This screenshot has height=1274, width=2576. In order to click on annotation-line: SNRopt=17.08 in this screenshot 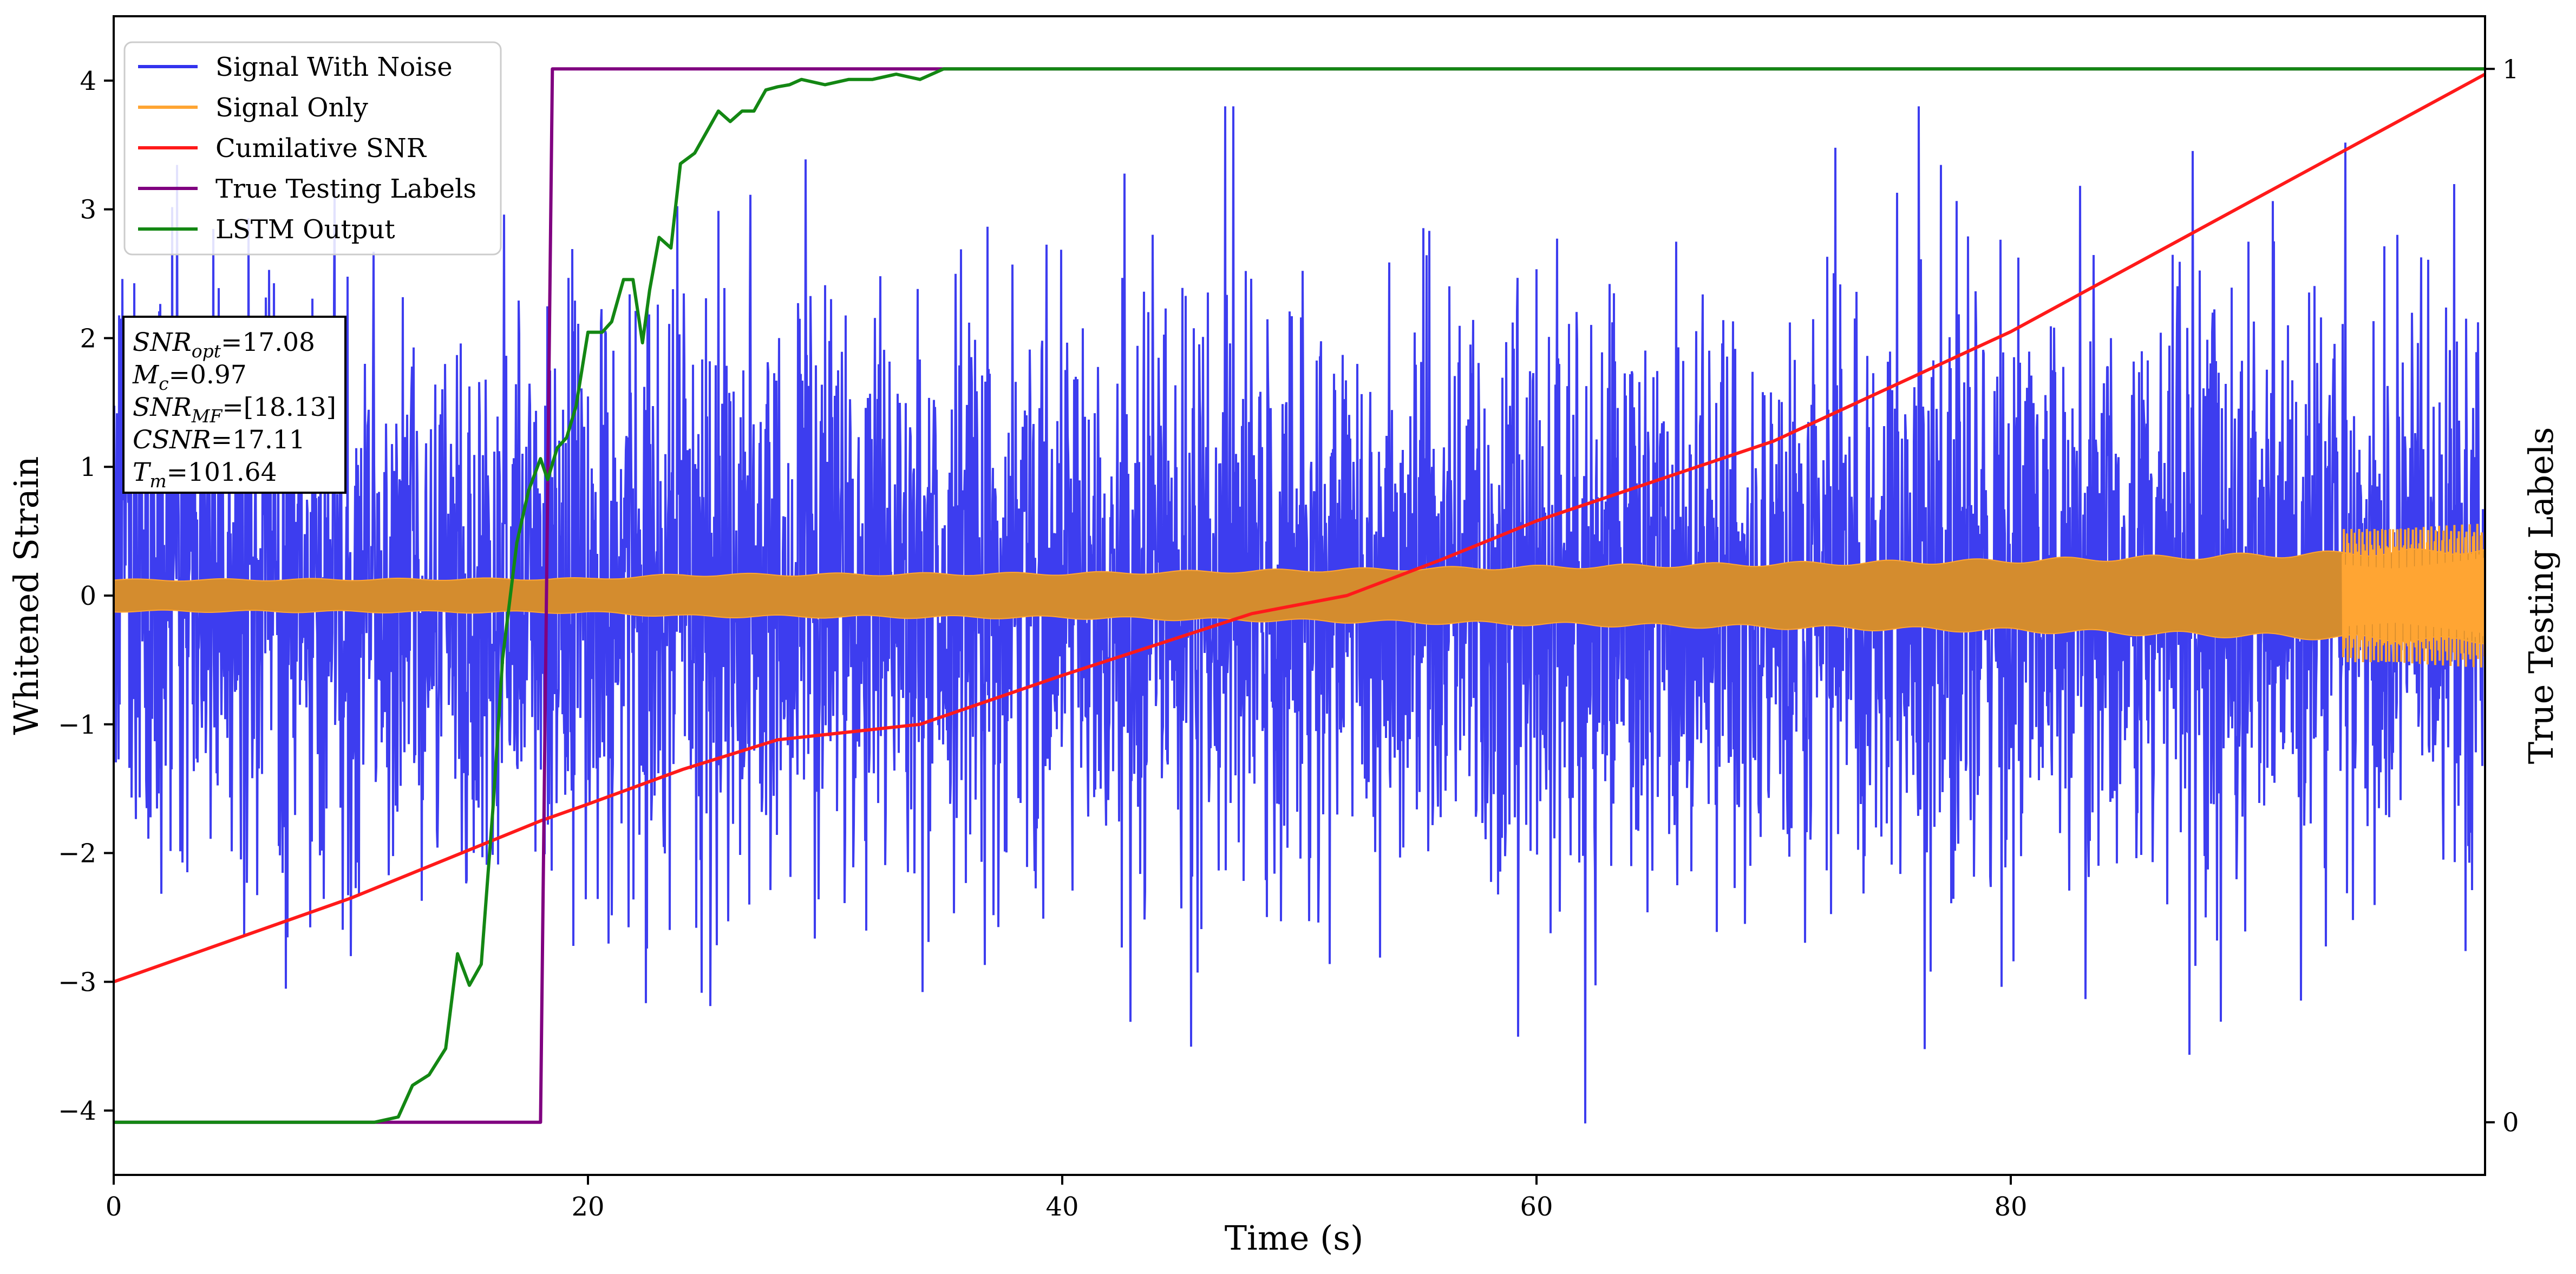, I will do `click(224, 345)`.